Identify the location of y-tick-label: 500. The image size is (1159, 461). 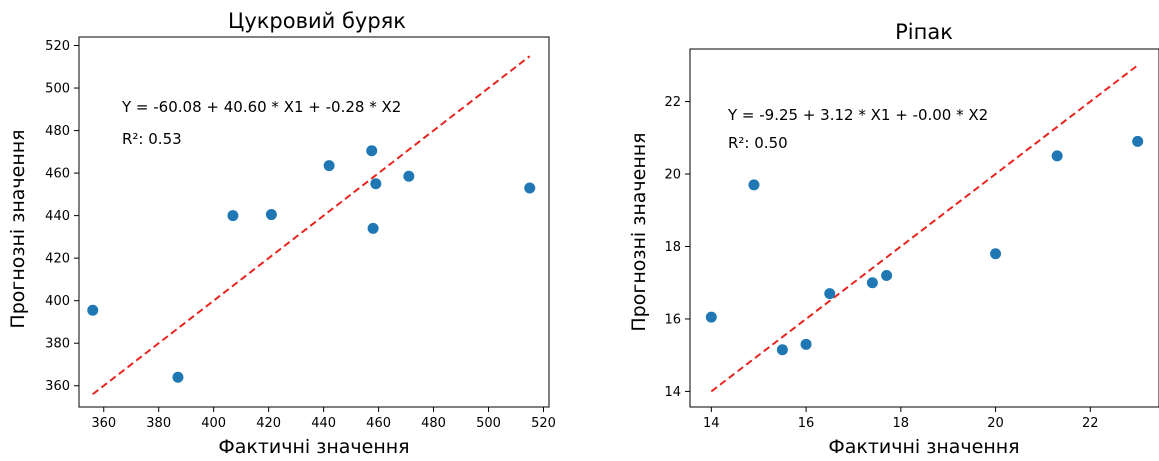
(57, 89).